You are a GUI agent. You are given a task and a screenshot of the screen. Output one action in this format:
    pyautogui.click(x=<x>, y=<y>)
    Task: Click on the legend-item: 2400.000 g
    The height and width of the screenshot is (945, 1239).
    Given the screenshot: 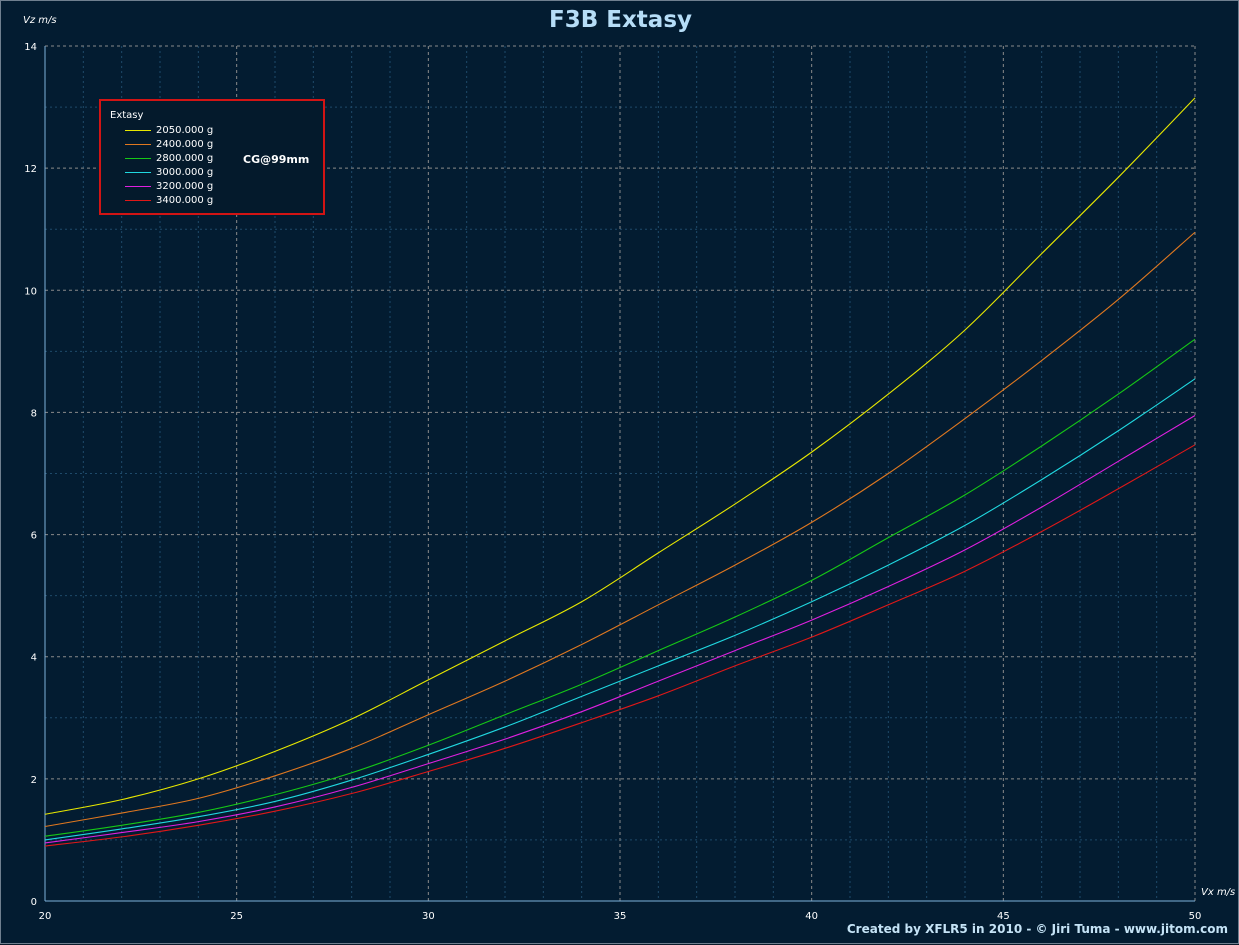 What is the action you would take?
    pyautogui.click(x=195, y=145)
    